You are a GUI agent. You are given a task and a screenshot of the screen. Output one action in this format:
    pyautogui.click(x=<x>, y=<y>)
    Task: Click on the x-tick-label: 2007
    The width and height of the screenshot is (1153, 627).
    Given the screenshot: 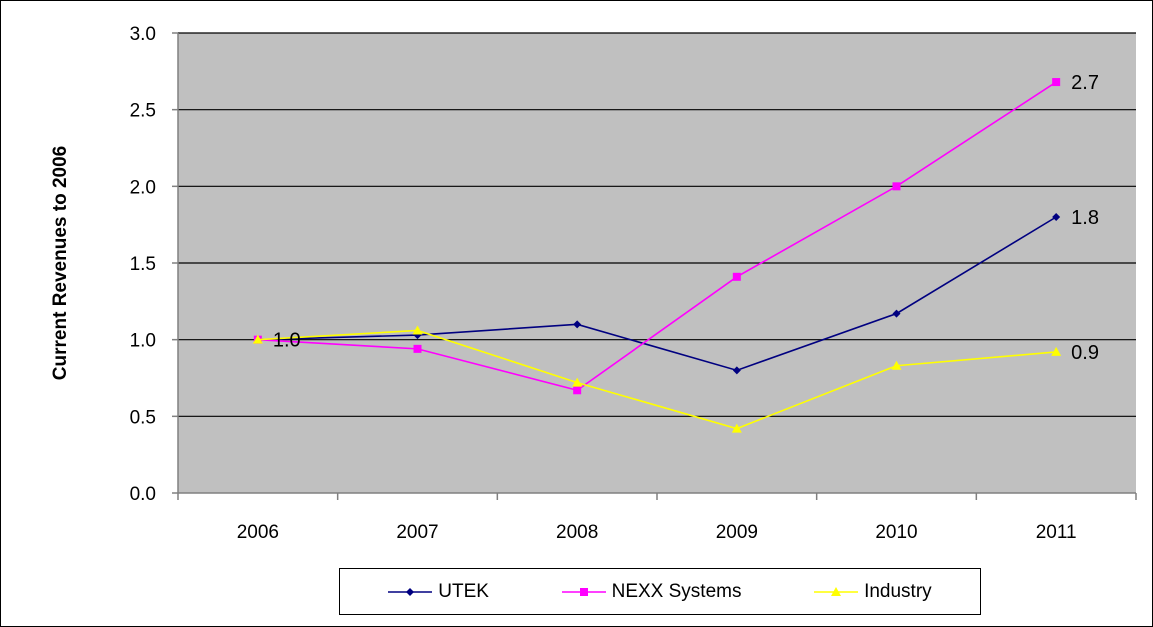 What is the action you would take?
    pyautogui.click(x=417, y=532)
    